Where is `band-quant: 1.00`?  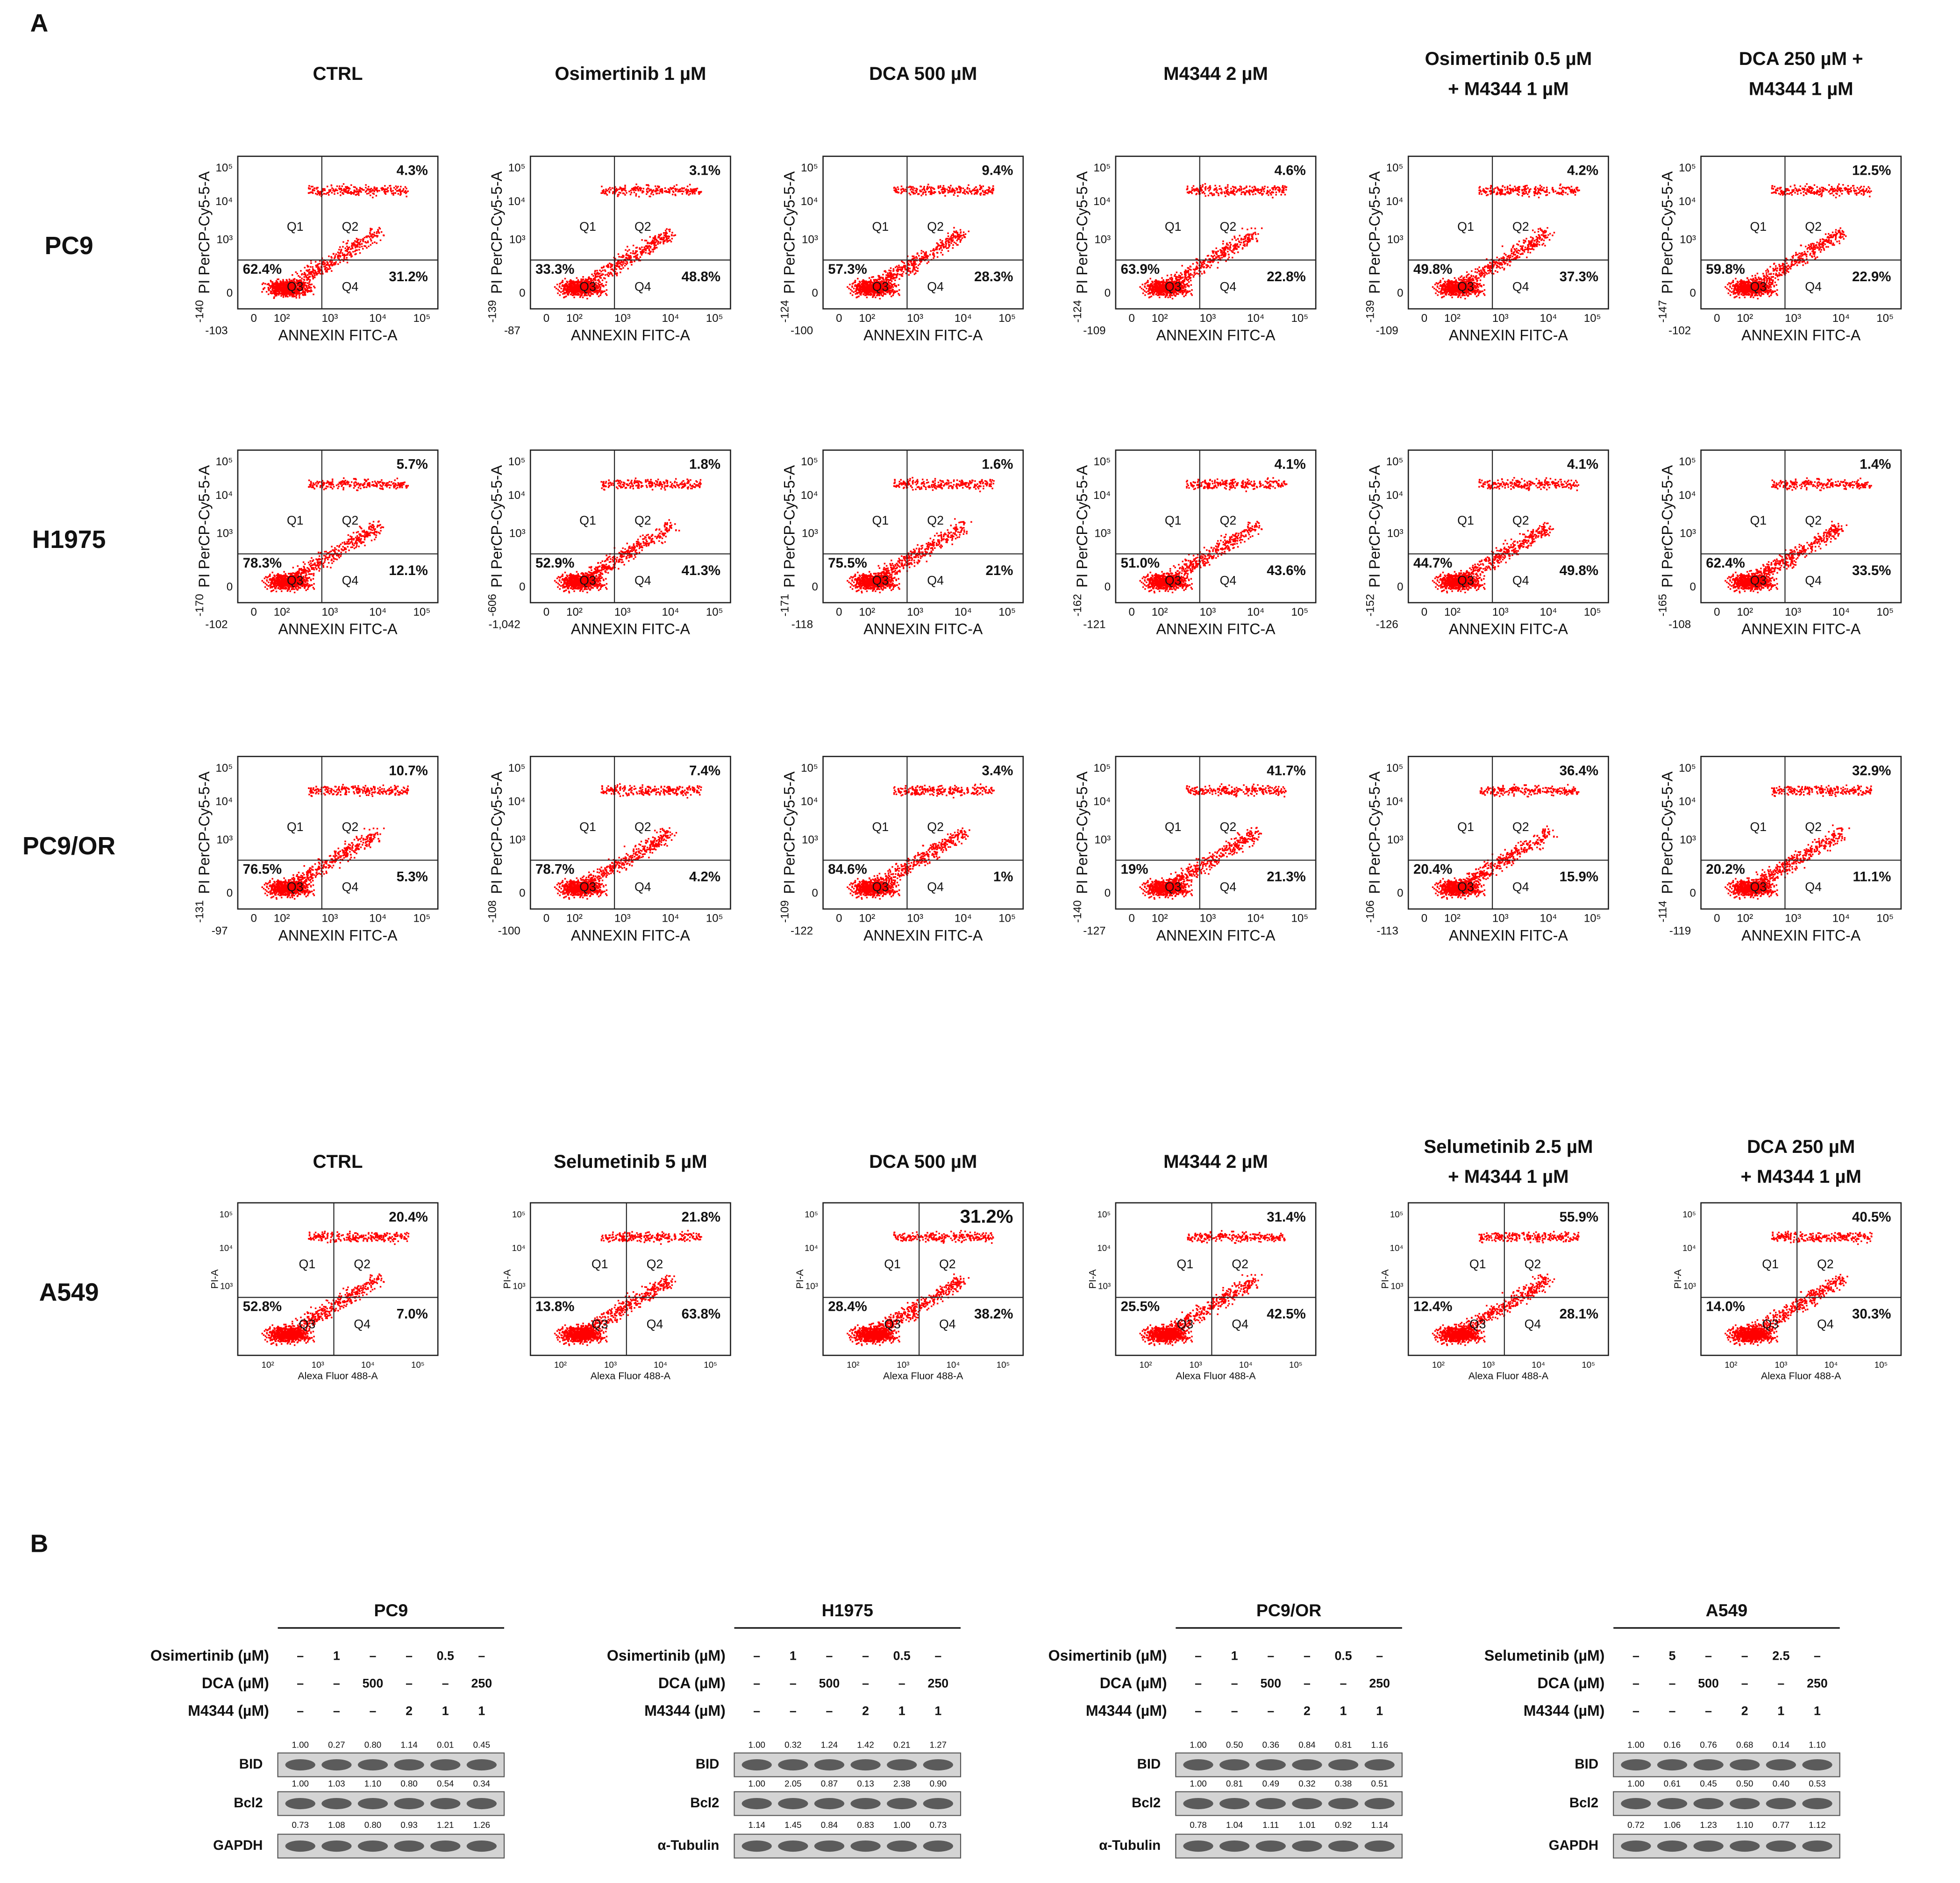
band-quant: 1.00 is located at coordinates (1198, 1745).